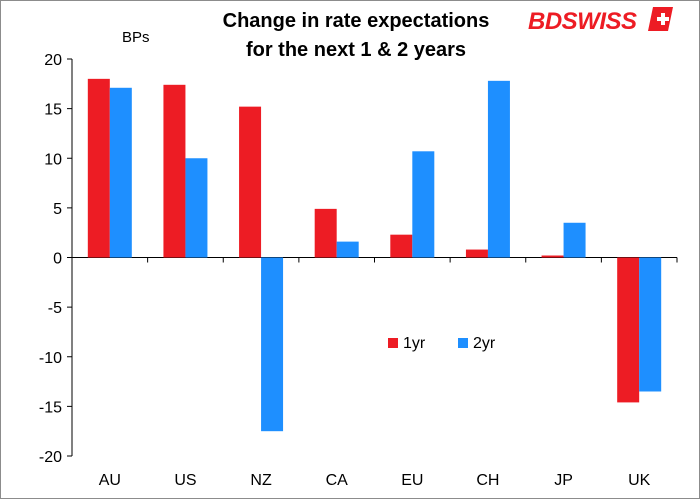 This screenshot has height=499, width=700. Describe the element at coordinates (356, 50) in the screenshot. I see `chart-title-line-2: for the next 1 & 2 years` at that location.